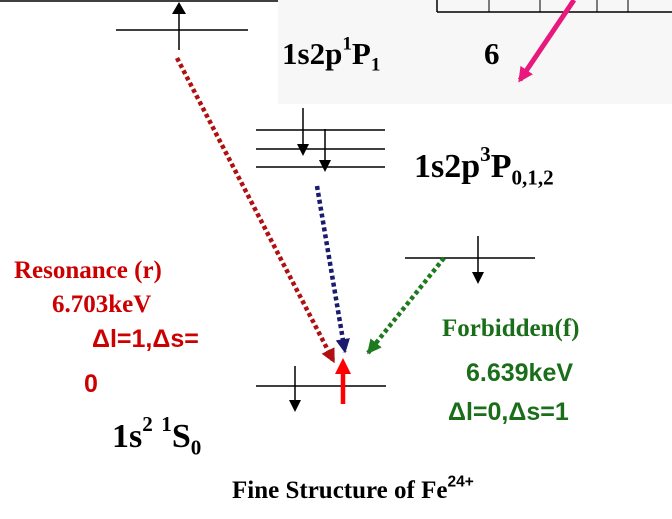 This screenshot has height=519, width=672. I want to click on intercombination-transition-arrow, so click(332, 269).